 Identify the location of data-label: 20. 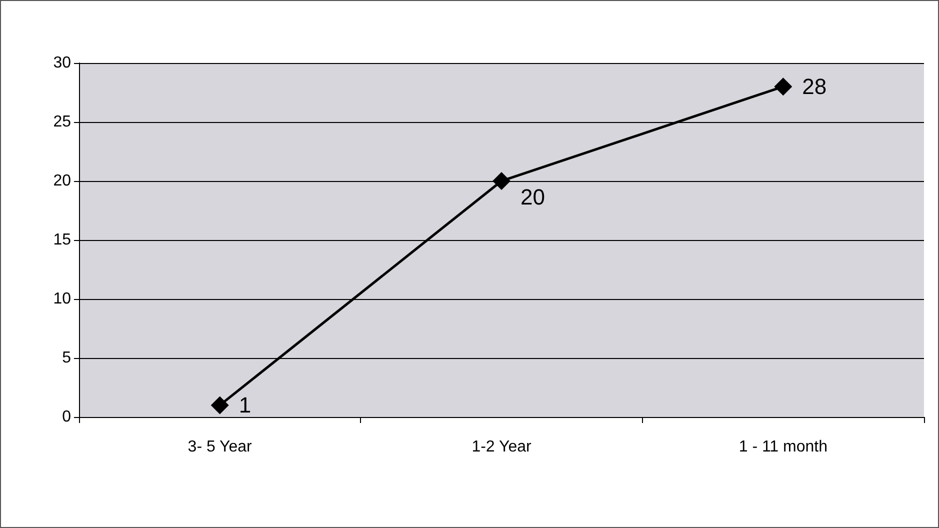
(532, 197).